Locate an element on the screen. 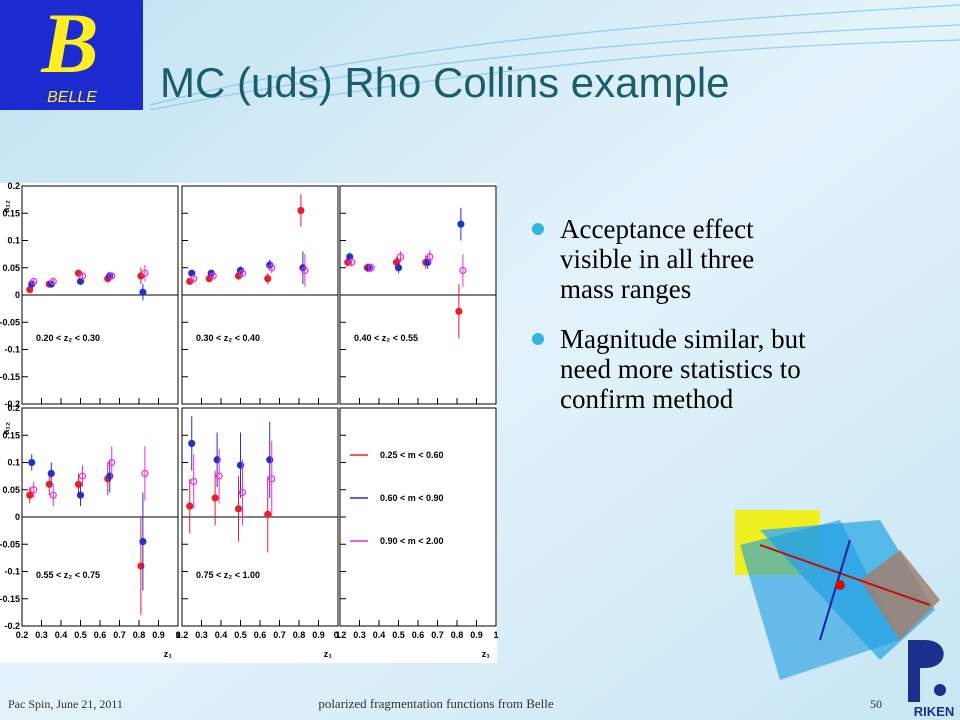  page-number: 50 is located at coordinates (876, 704).